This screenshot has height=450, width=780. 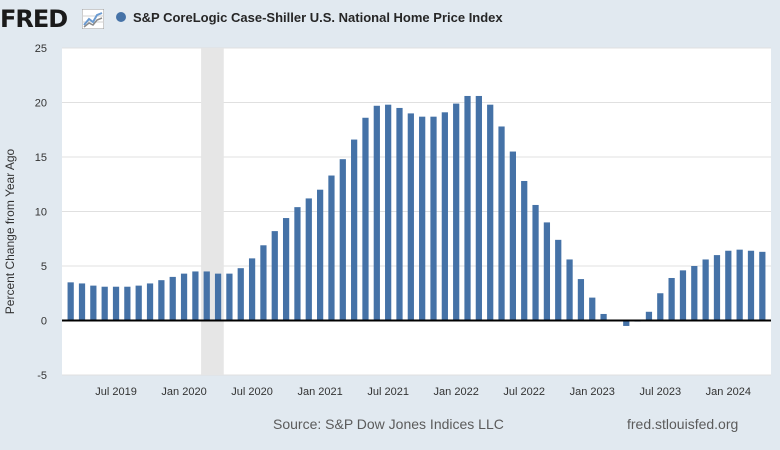 What do you see at coordinates (116, 392) in the screenshot?
I see `x-tick-label: Jul 2019` at bounding box center [116, 392].